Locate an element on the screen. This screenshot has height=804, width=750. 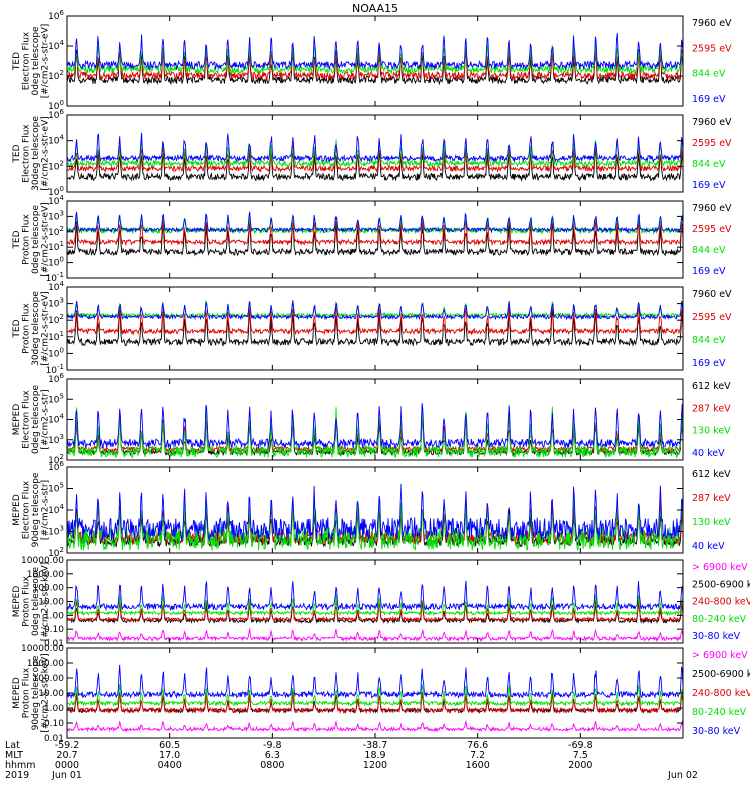
x-tick-label: 2000 is located at coordinates (580, 765).